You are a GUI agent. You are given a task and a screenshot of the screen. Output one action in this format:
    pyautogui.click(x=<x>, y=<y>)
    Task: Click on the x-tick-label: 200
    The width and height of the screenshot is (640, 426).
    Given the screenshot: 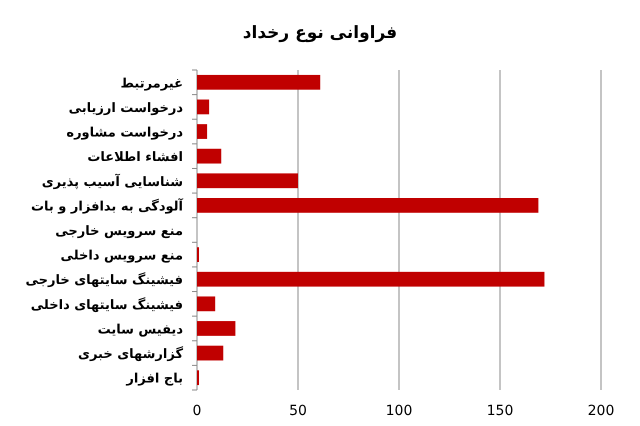 What is the action you would take?
    pyautogui.click(x=601, y=411)
    